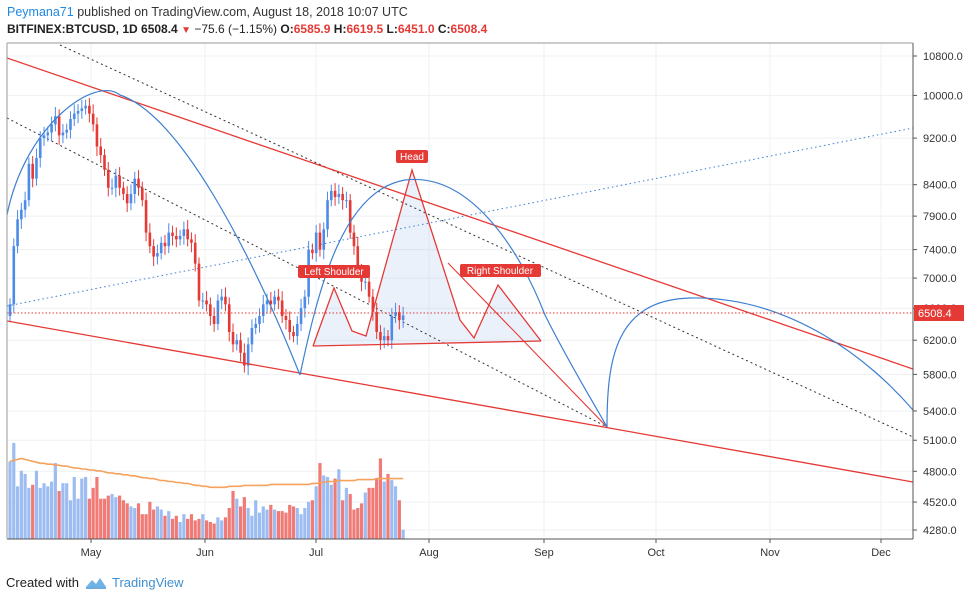 The image size is (971, 601). Describe the element at coordinates (940, 341) in the screenshot. I see `price-tick-label: 6200.0` at that location.